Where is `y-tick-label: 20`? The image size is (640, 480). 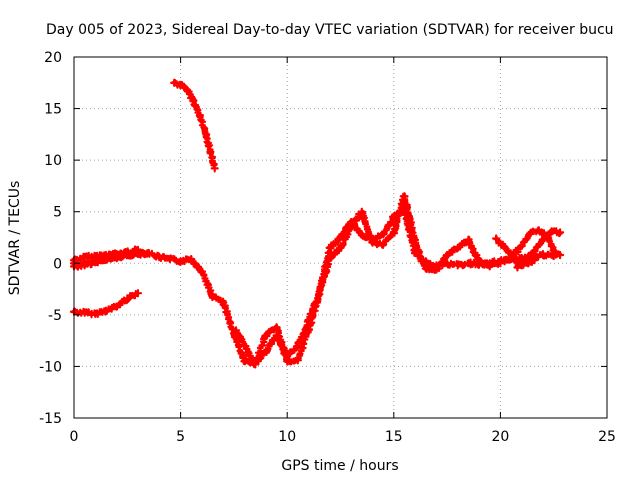 y-tick-label: 20 is located at coordinates (53, 58).